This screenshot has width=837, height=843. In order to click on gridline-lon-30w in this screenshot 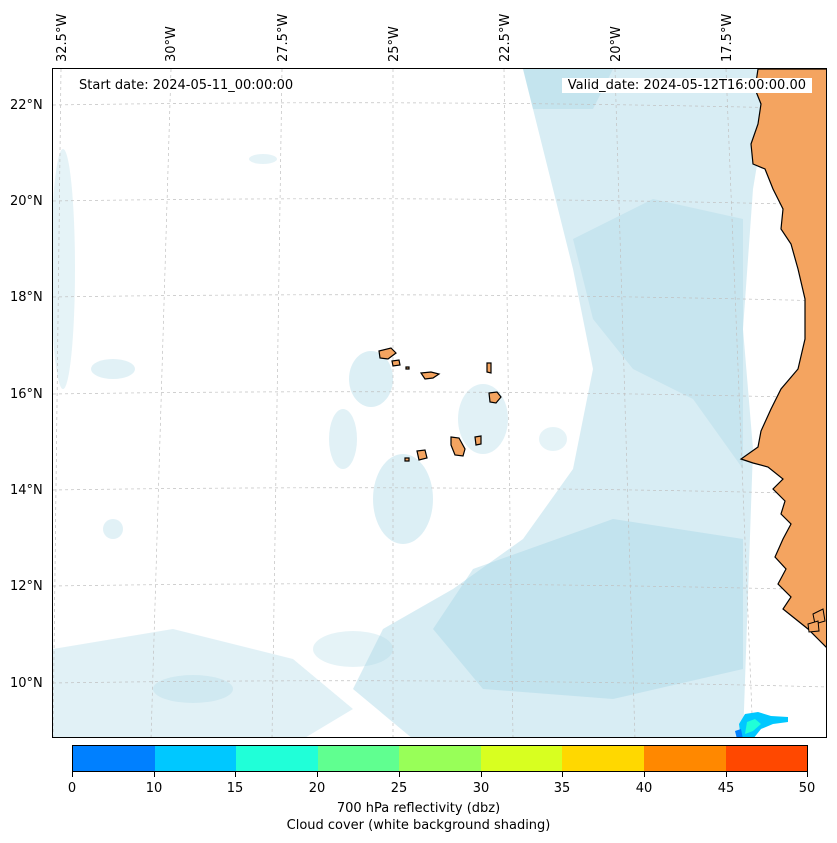, I will do `click(161, 403)`.